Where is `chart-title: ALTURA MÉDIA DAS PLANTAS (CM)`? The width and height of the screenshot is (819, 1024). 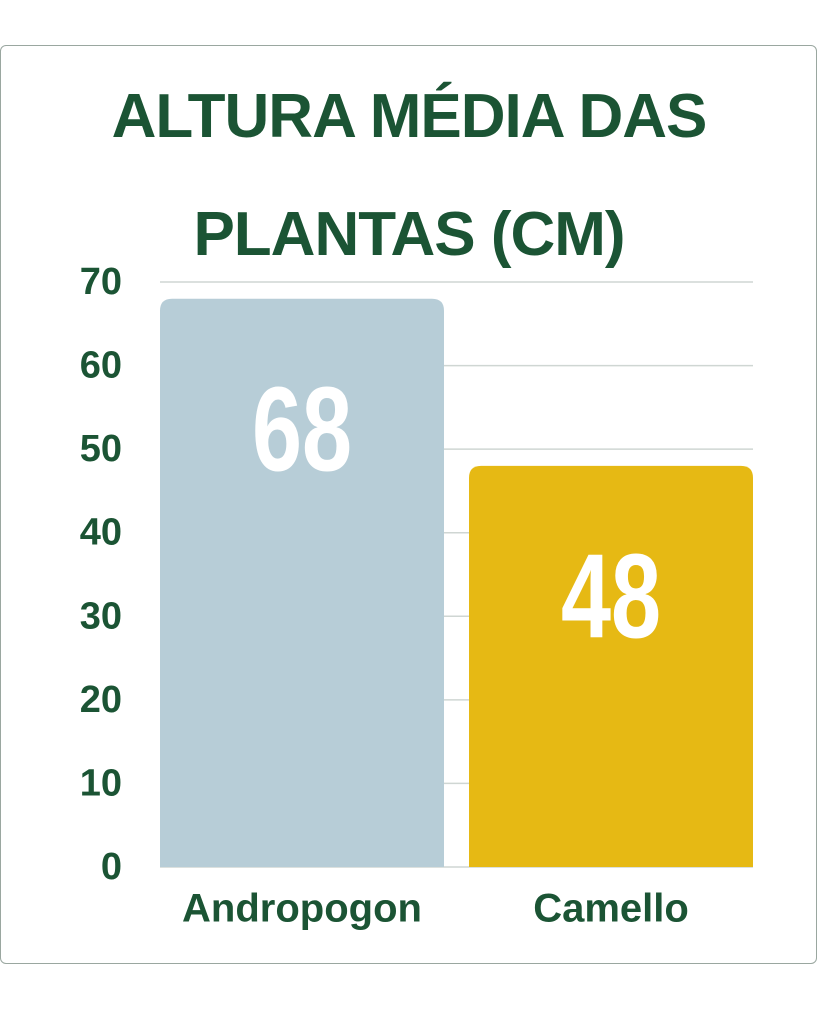 chart-title: ALTURA MÉDIA DAS PLANTAS (CM) is located at coordinates (409, 175).